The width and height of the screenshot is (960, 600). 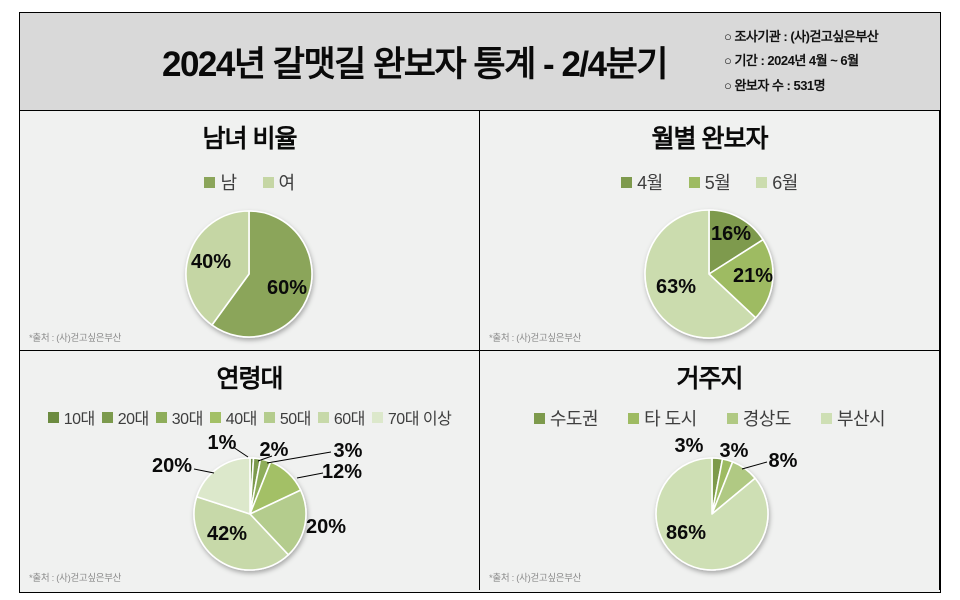 I want to click on legend-item-1: 20대, so click(x=125, y=417).